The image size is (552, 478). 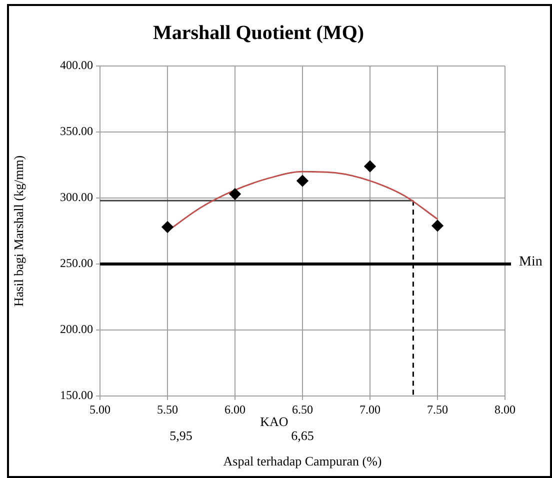 I want to click on y-tick-label: 200.00, so click(x=76, y=329).